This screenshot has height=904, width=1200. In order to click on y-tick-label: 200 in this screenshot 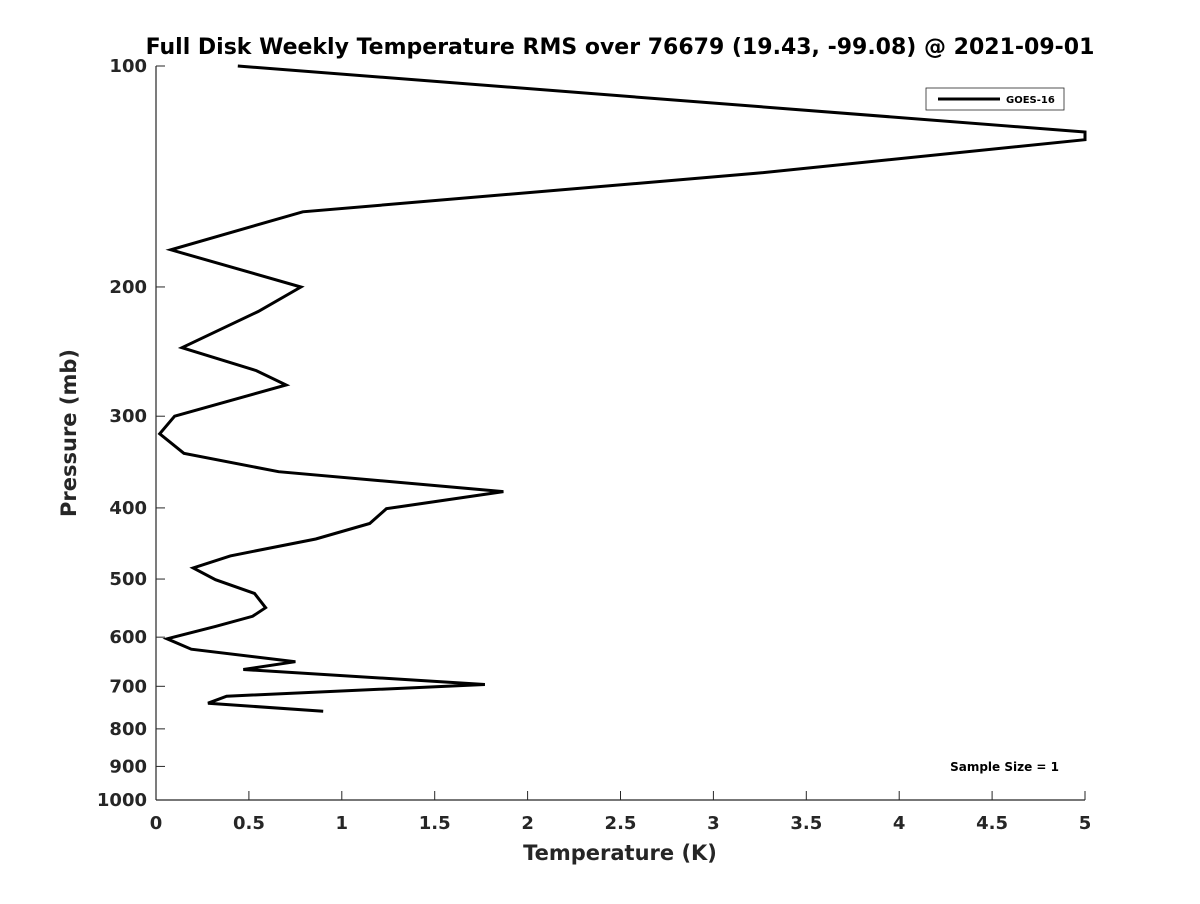, I will do `click(128, 287)`.